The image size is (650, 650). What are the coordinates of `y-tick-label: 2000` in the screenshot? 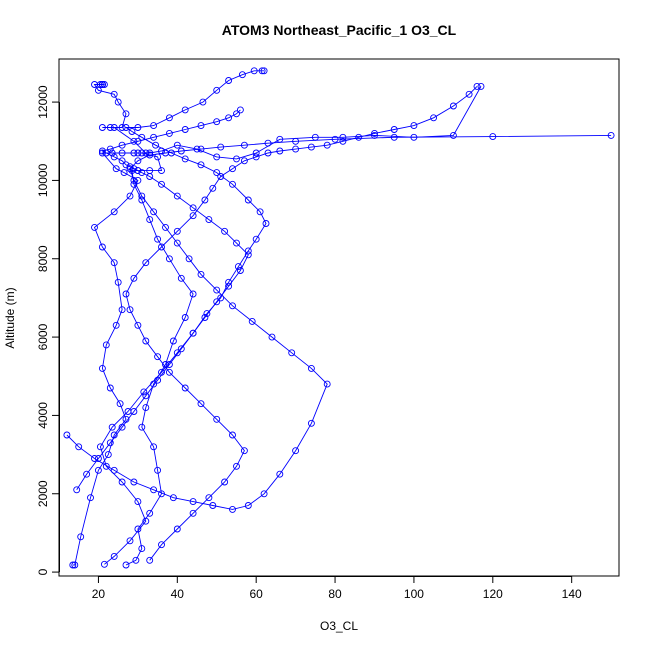 It's located at (43, 493).